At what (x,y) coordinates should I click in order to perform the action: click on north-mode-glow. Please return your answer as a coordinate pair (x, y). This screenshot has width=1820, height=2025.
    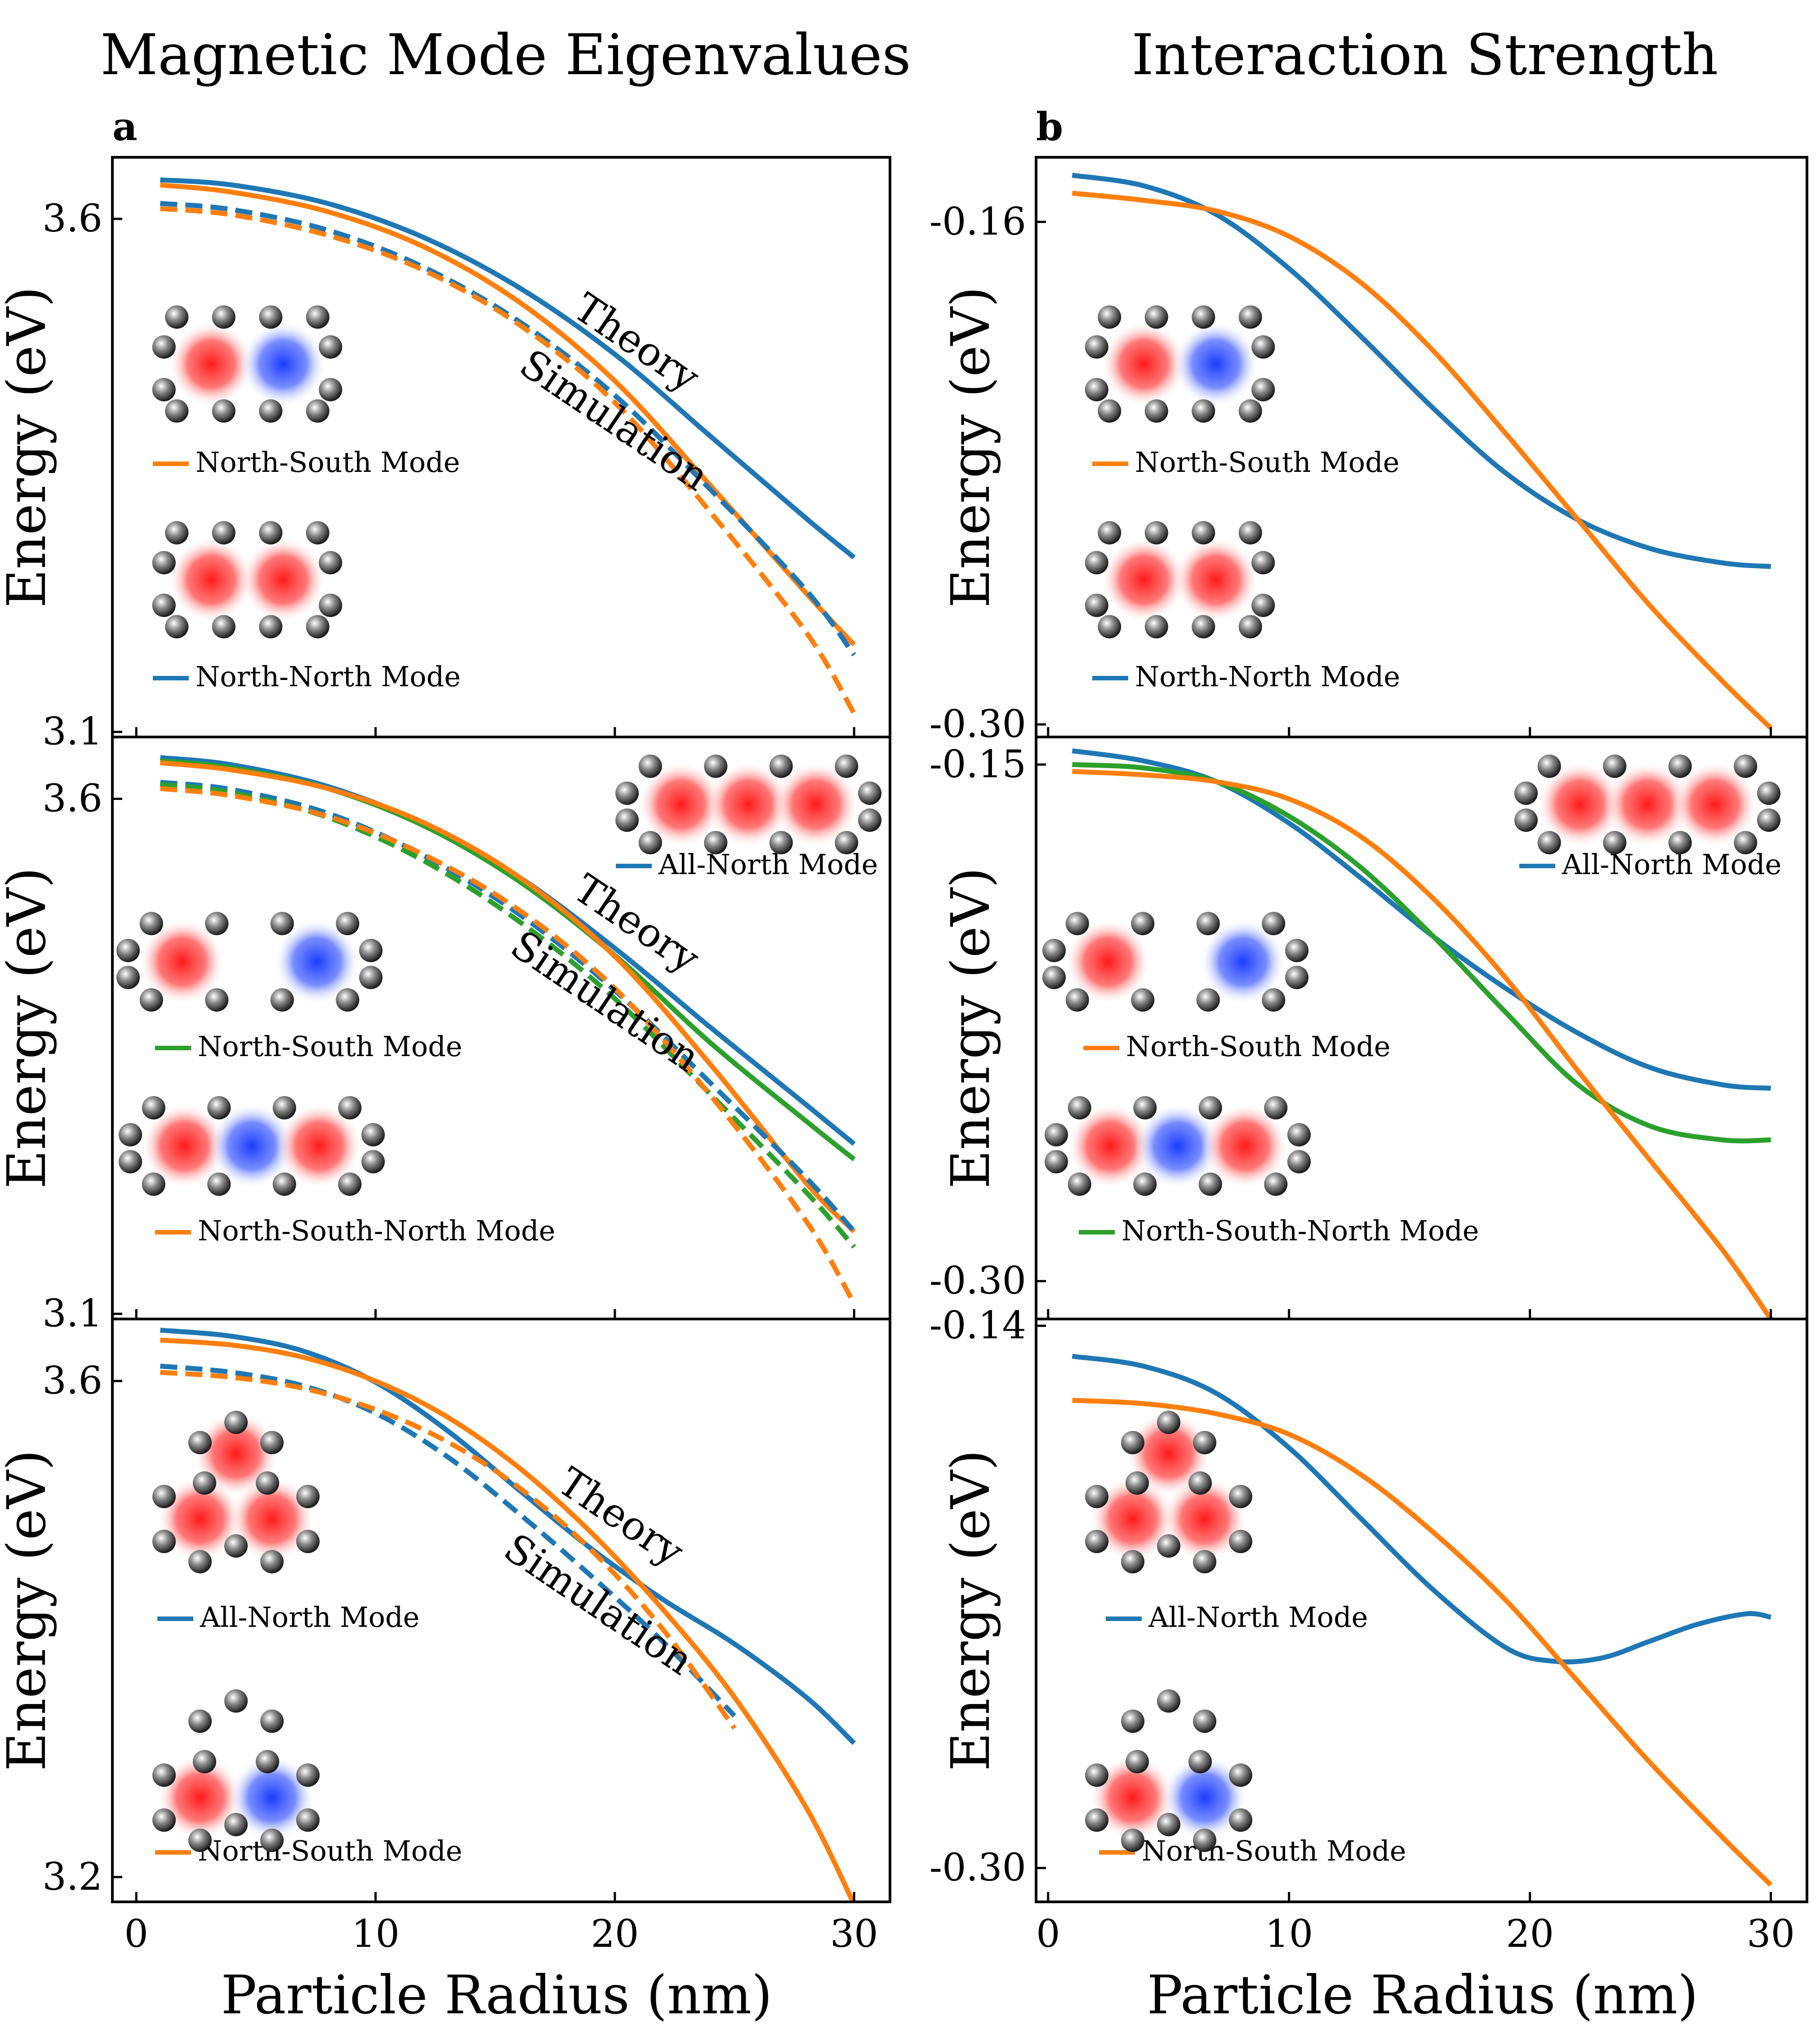
    Looking at the image, I should click on (1216, 579).